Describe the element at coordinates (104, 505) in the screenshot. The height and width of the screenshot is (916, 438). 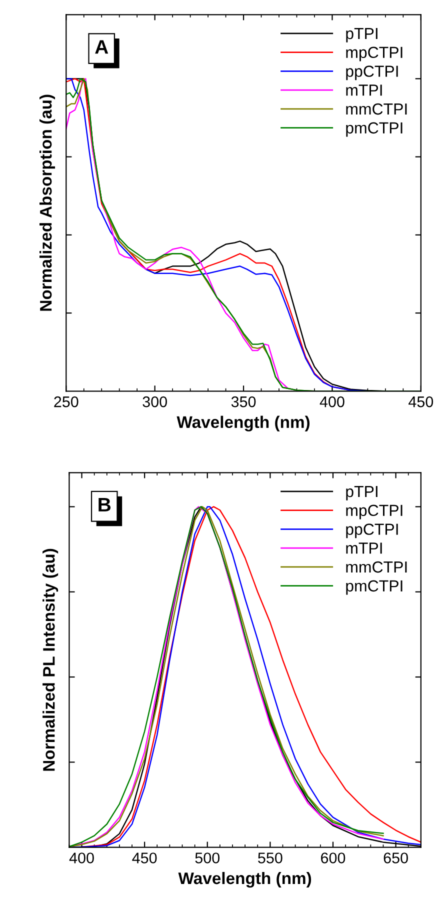
I see `annotation: B` at that location.